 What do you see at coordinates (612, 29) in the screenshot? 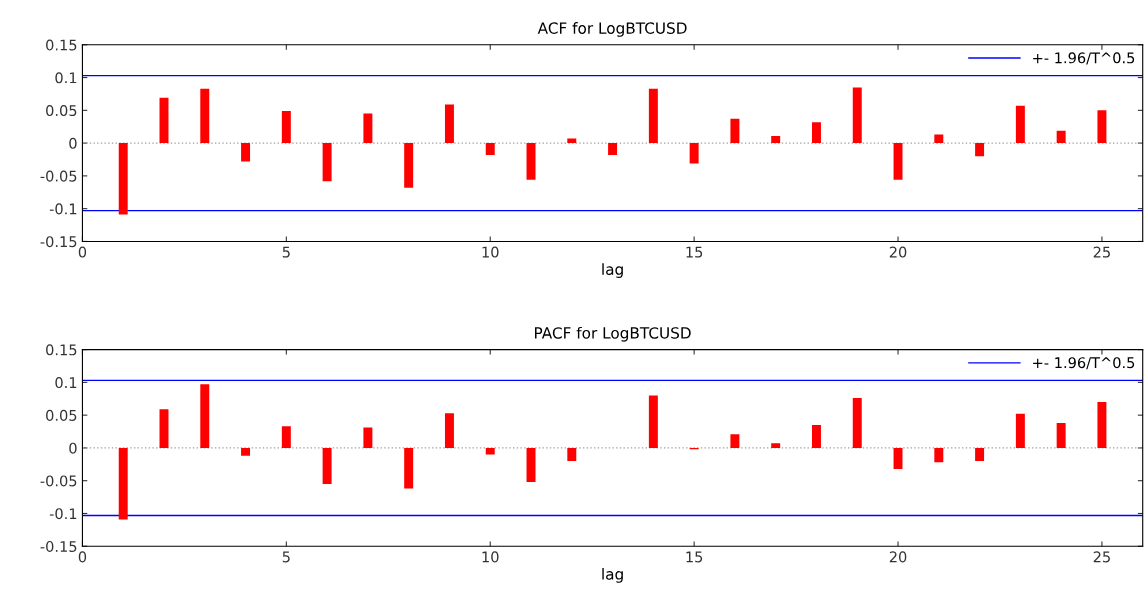
I see `chart-title: ACF for LogBTCUSD` at bounding box center [612, 29].